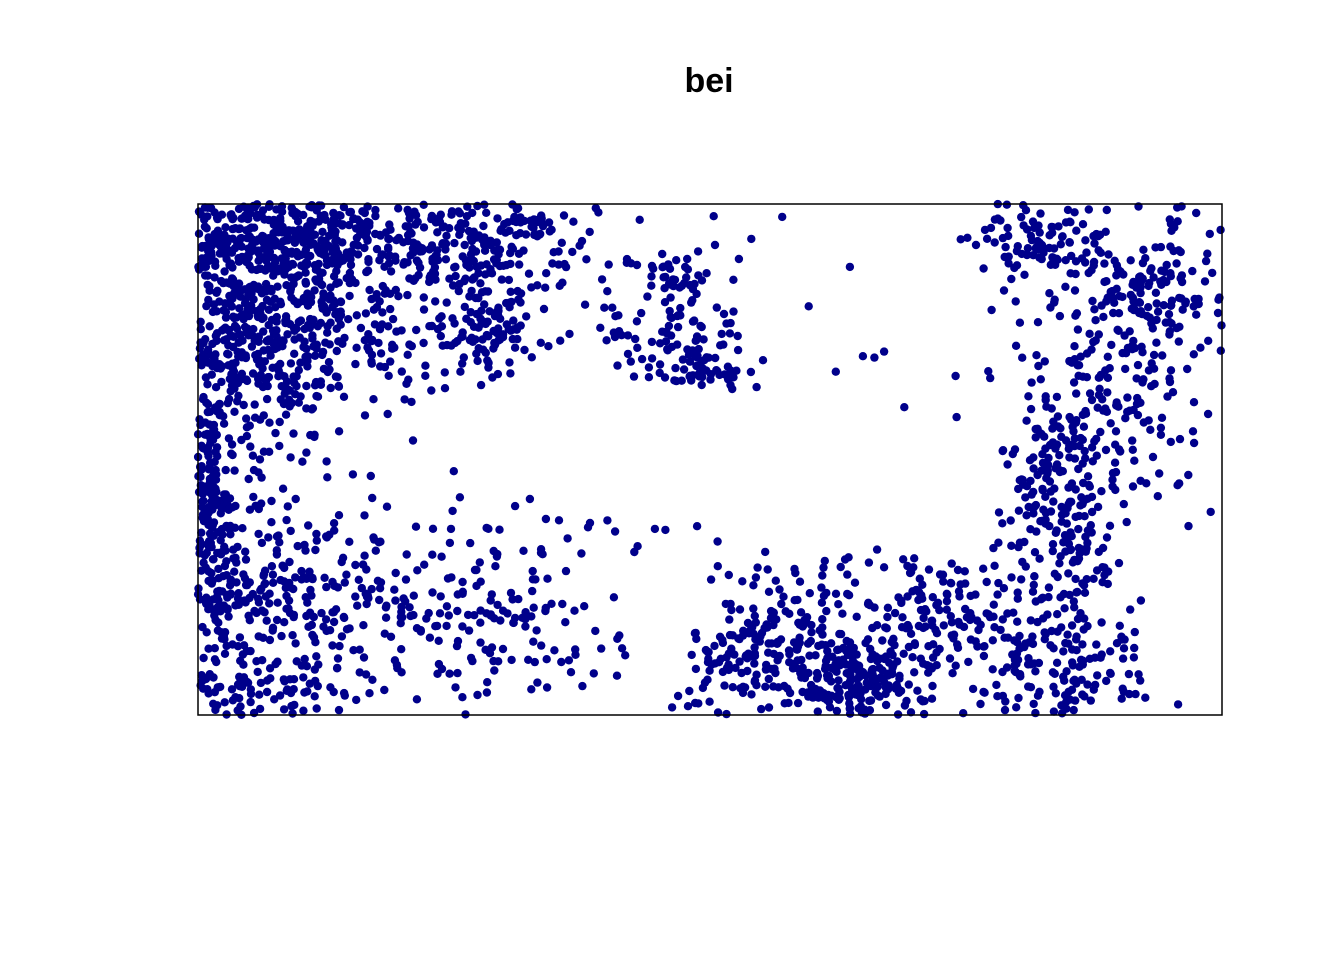 This screenshot has width=1344, height=960. I want to click on data-point-2001, so click(696, 340).